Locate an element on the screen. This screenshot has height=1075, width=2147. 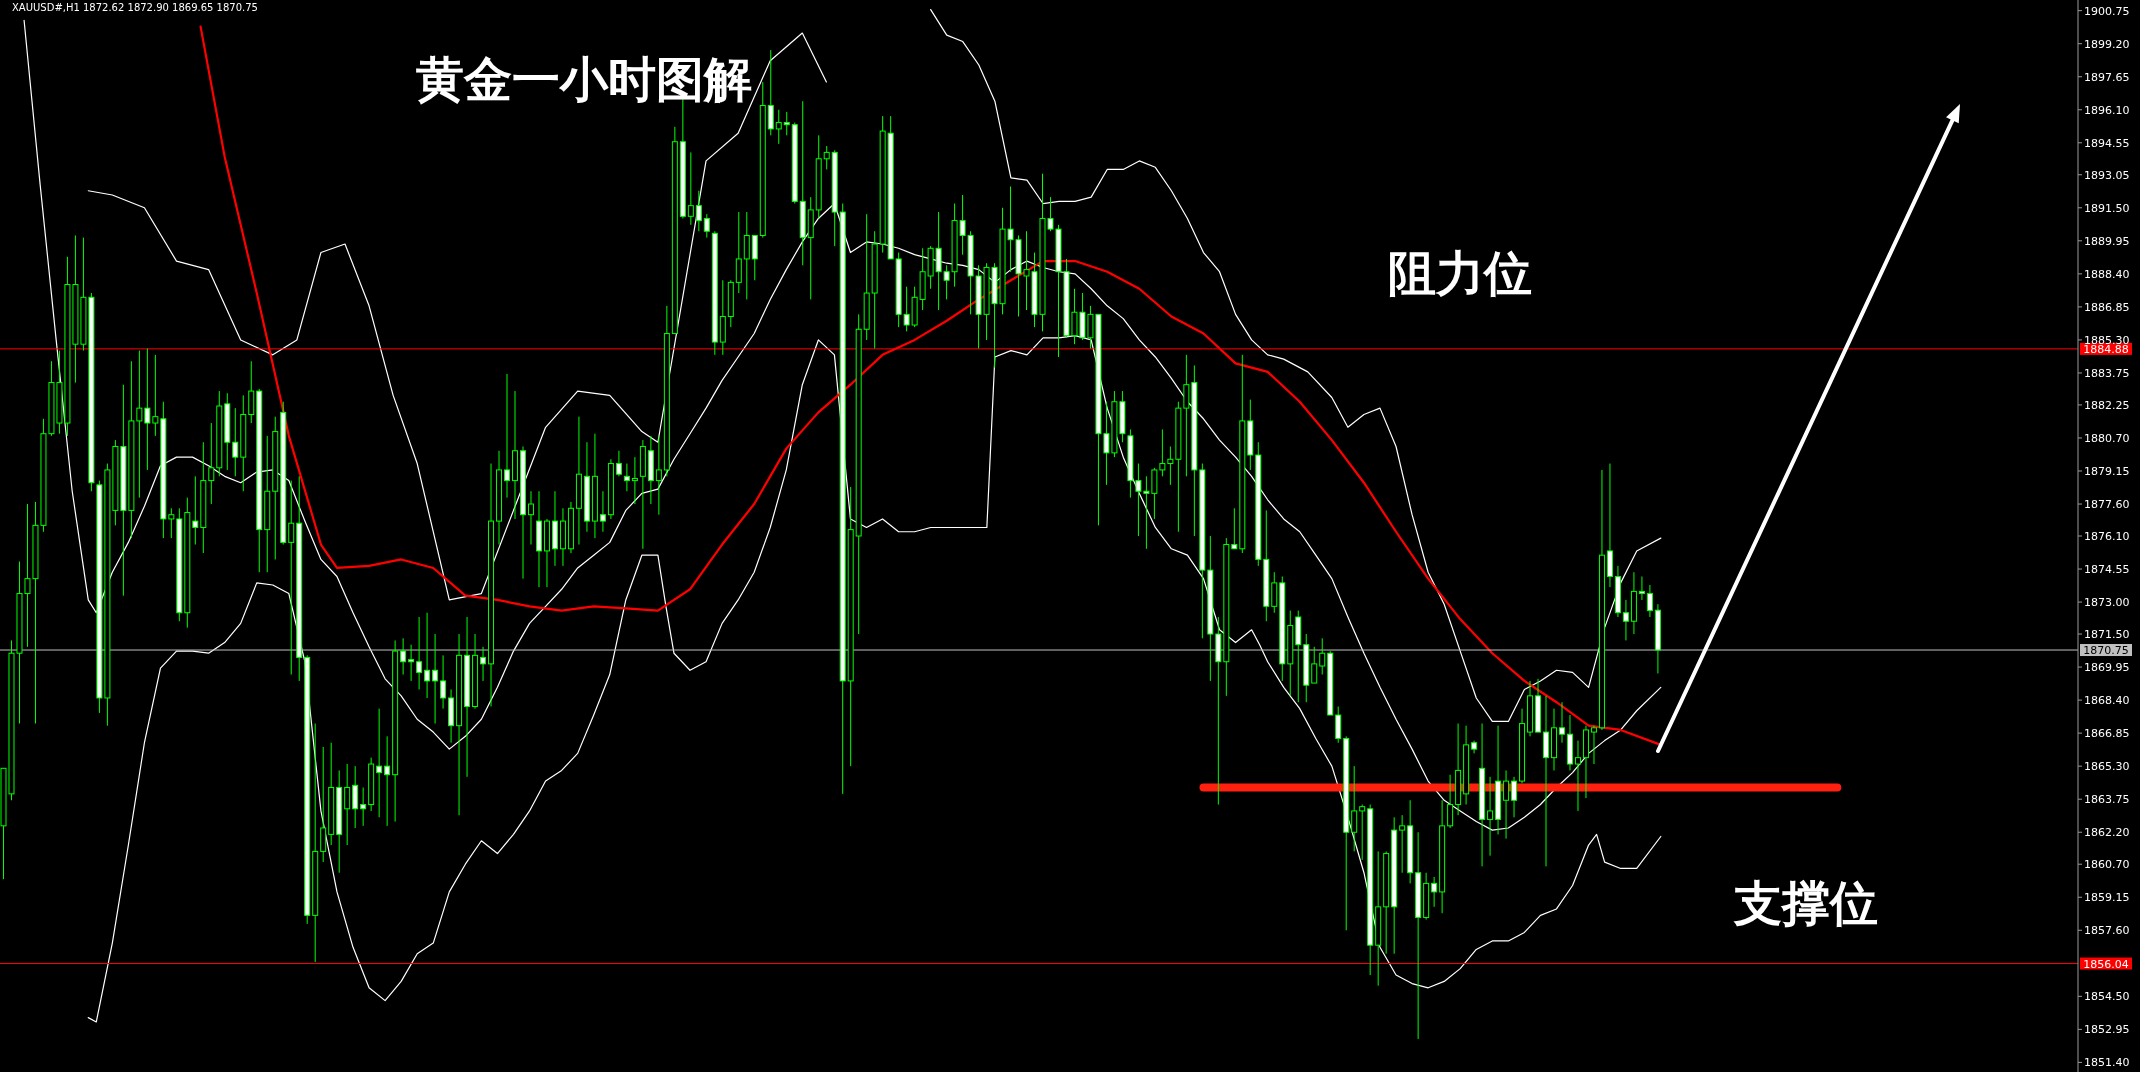
y-tick-label: 1900.75 is located at coordinates (2107, 11).